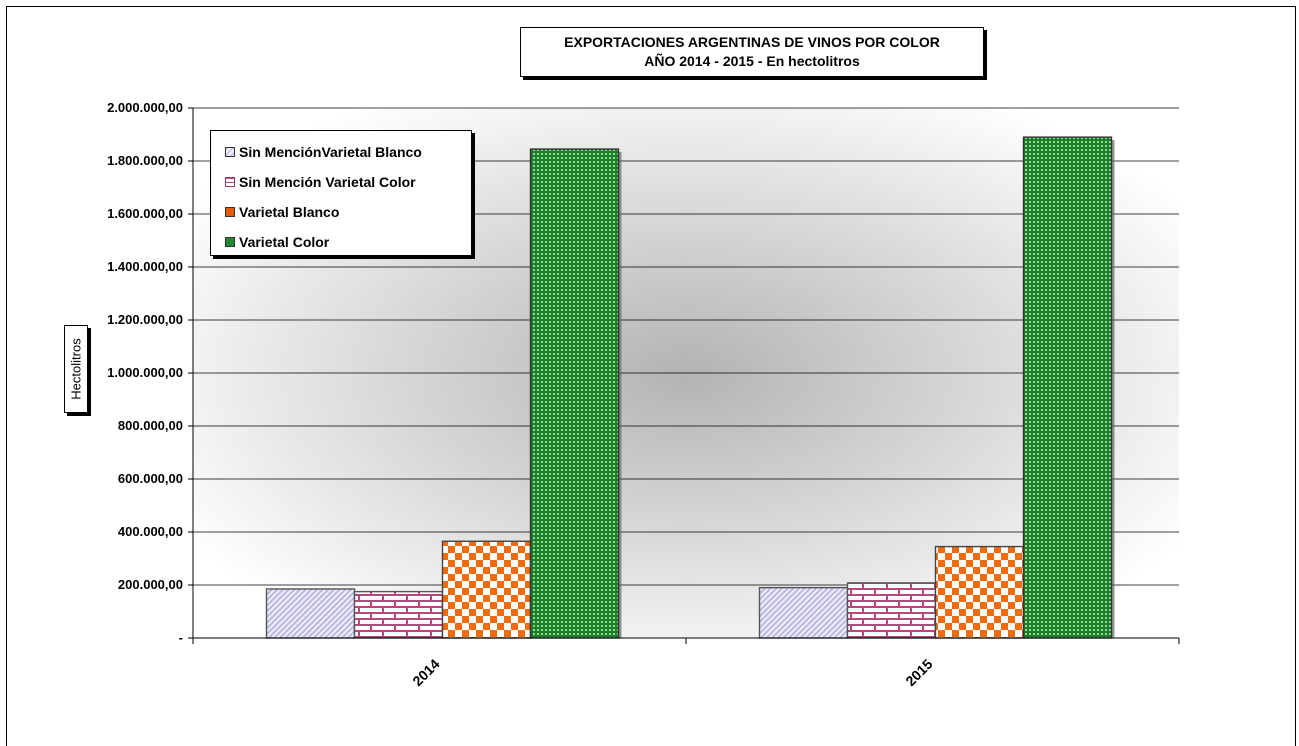  Describe the element at coordinates (181, 637) in the screenshot. I see `y-tick-label: -` at that location.